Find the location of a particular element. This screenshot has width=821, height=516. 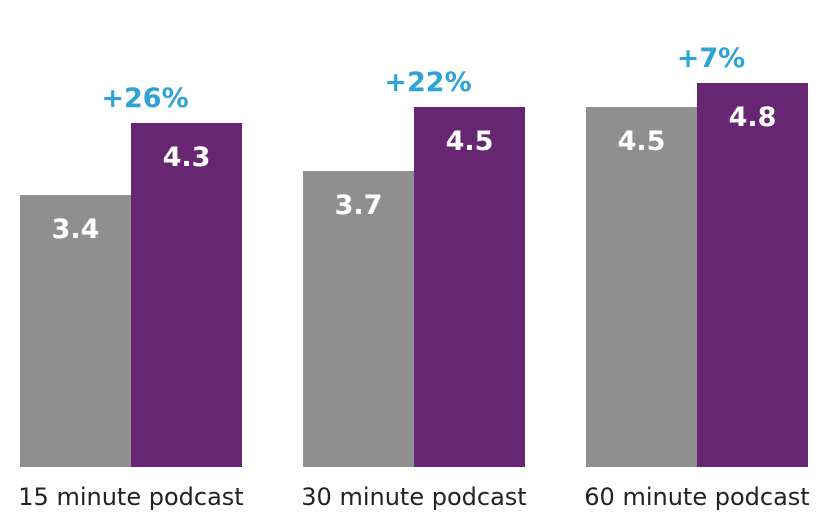

category-label-3: 60 minute podcast is located at coordinates (696, 497).